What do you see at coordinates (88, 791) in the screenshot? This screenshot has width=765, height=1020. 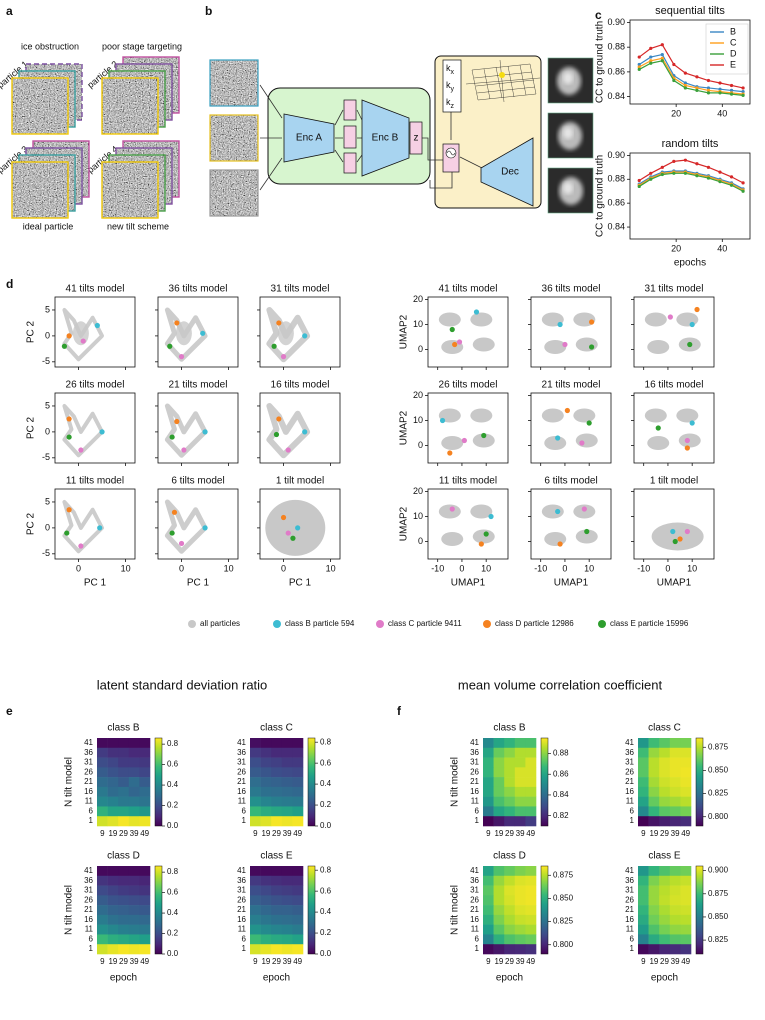 I see `row-label: 16` at bounding box center [88, 791].